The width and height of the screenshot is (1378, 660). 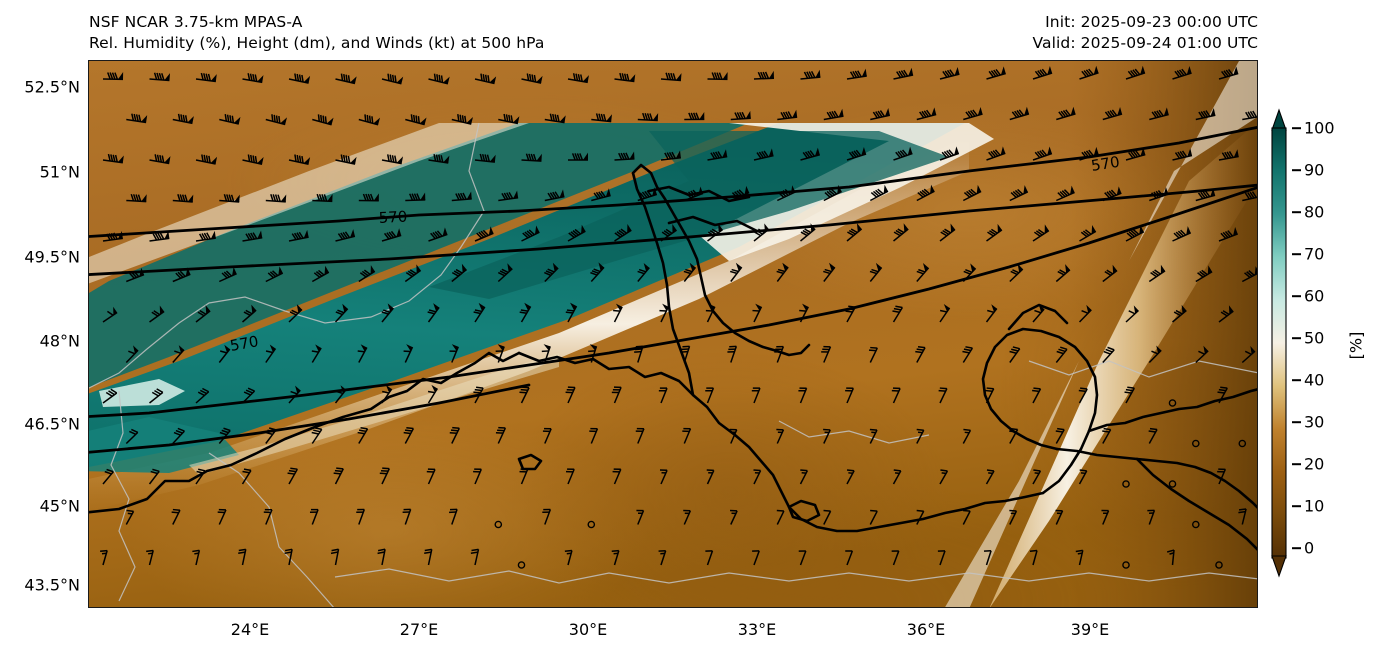 What do you see at coordinates (250, 629) in the screenshot?
I see `longitude-tick-label: 24°E` at bounding box center [250, 629].